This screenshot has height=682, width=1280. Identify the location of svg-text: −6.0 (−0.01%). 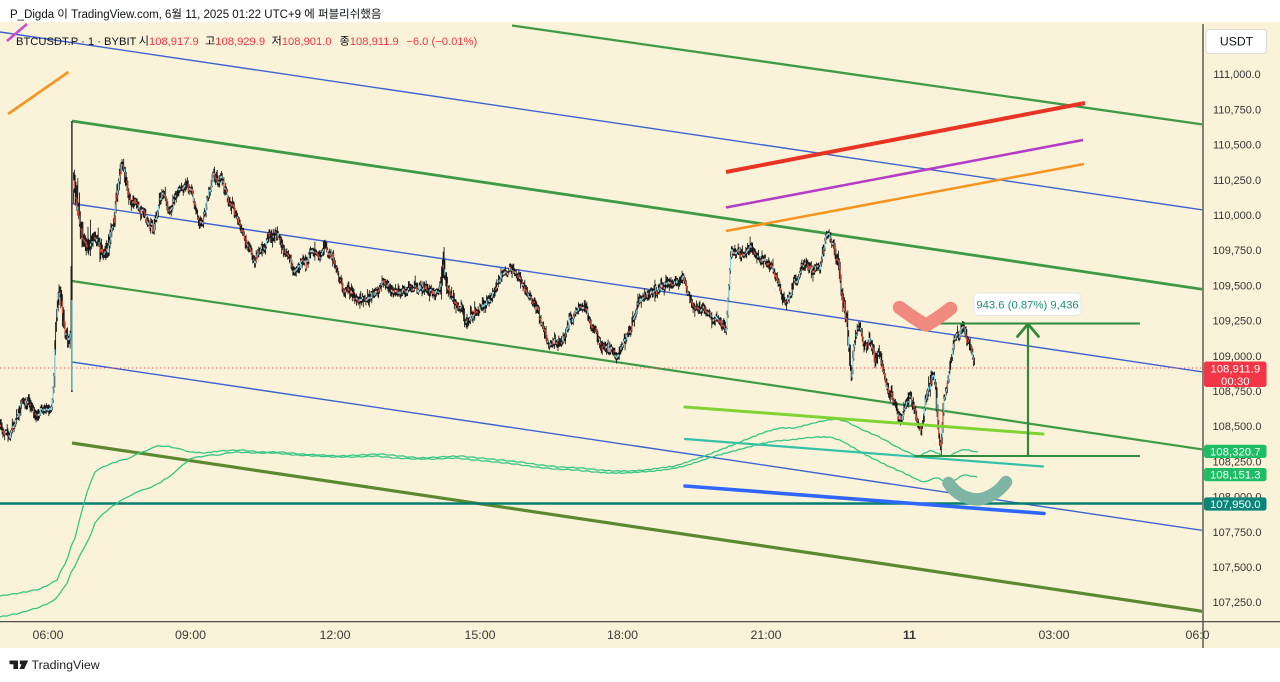
(441, 42).